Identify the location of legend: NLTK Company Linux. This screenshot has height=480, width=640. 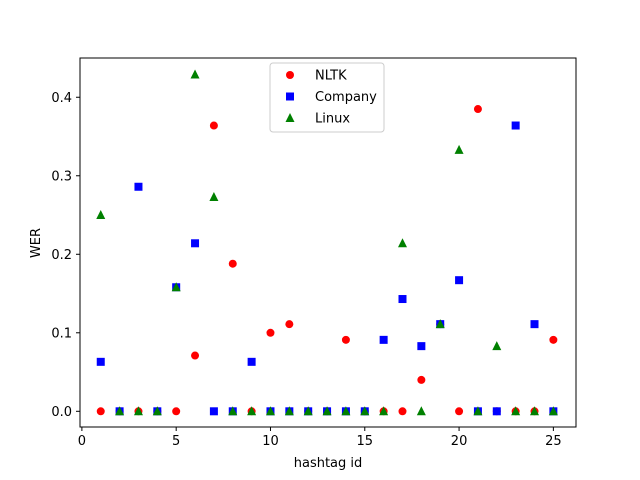
(327, 97).